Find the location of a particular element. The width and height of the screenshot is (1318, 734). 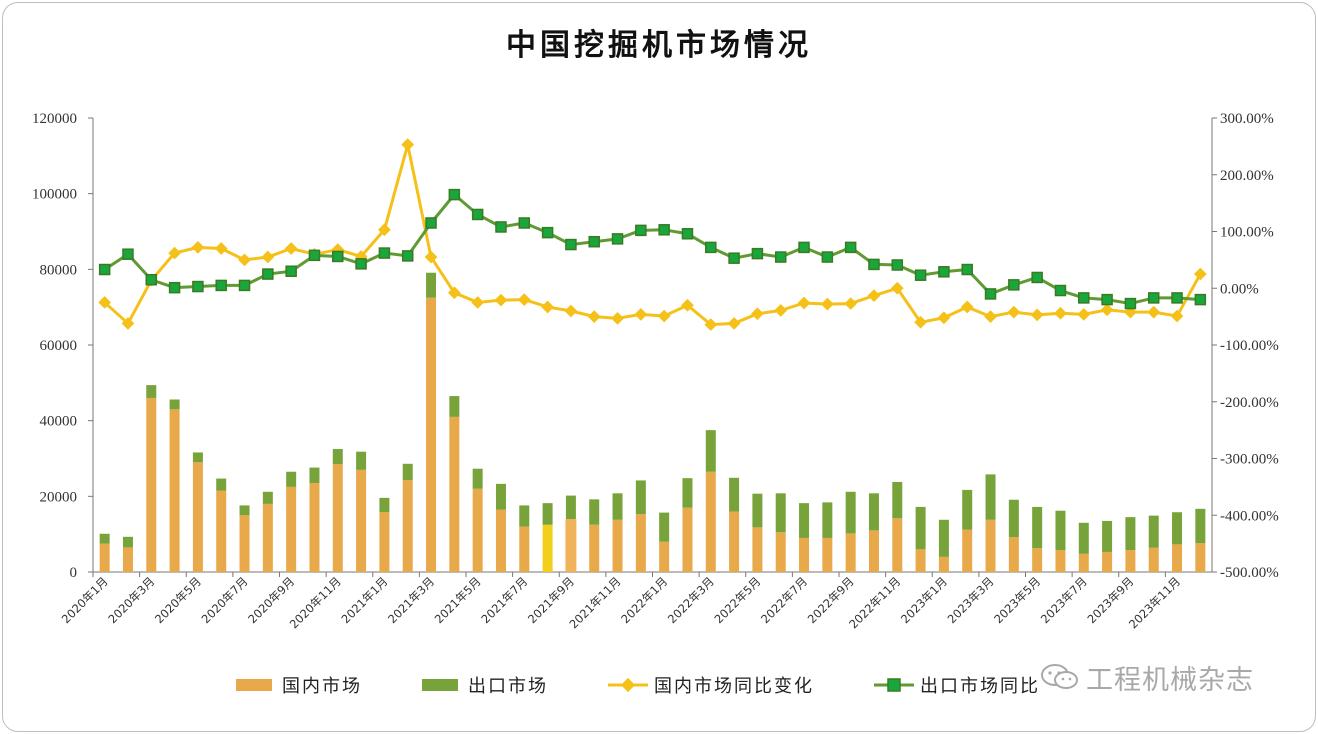

left-tick-label: 100000 is located at coordinates (54, 195).